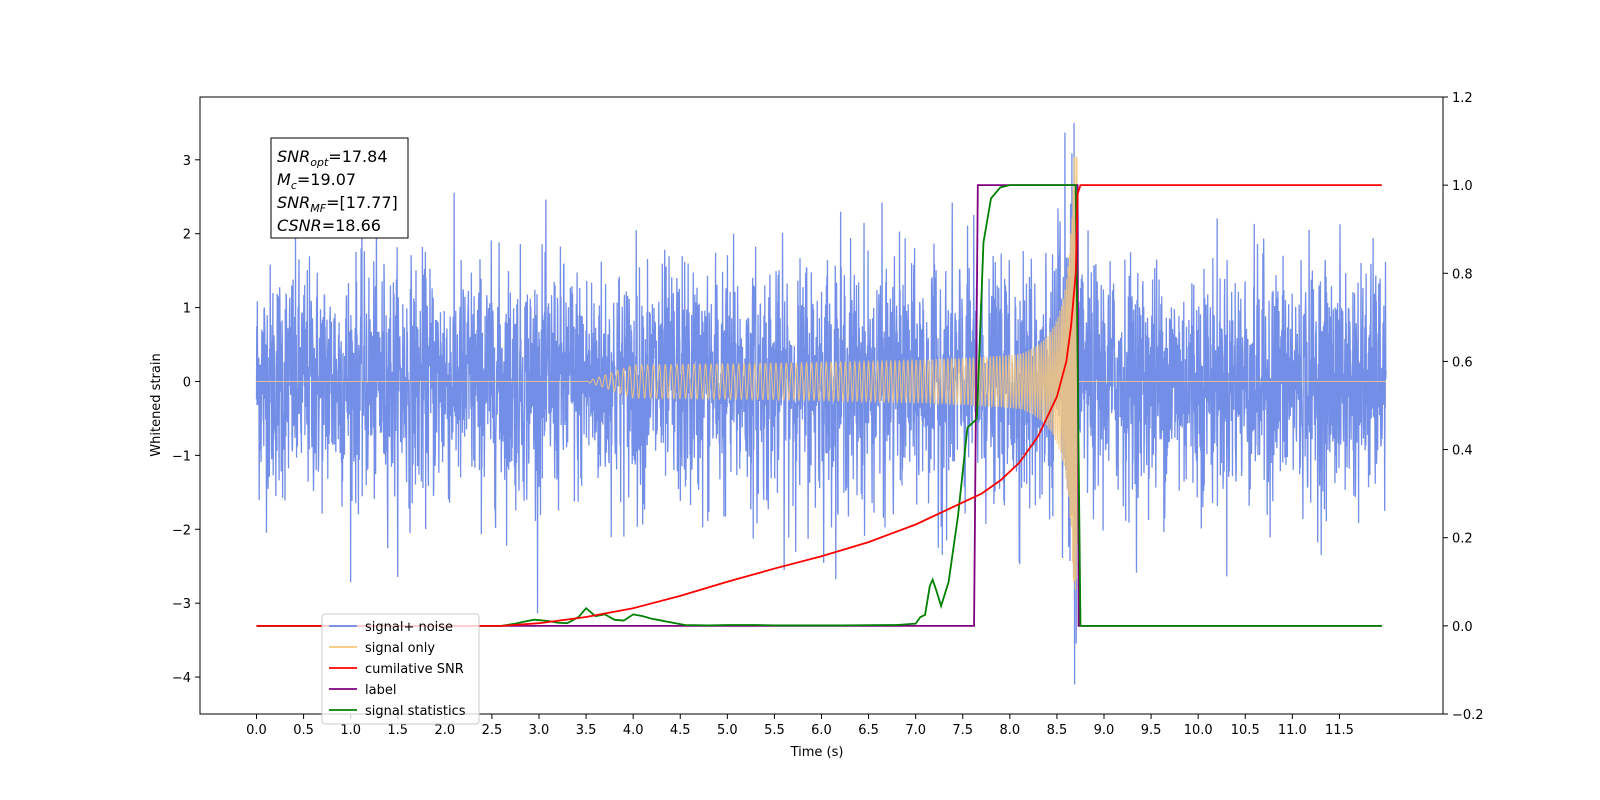 This screenshot has width=1600, height=800. What do you see at coordinates (444, 730) in the screenshot?
I see `x-tick-label: 2.0` at bounding box center [444, 730].